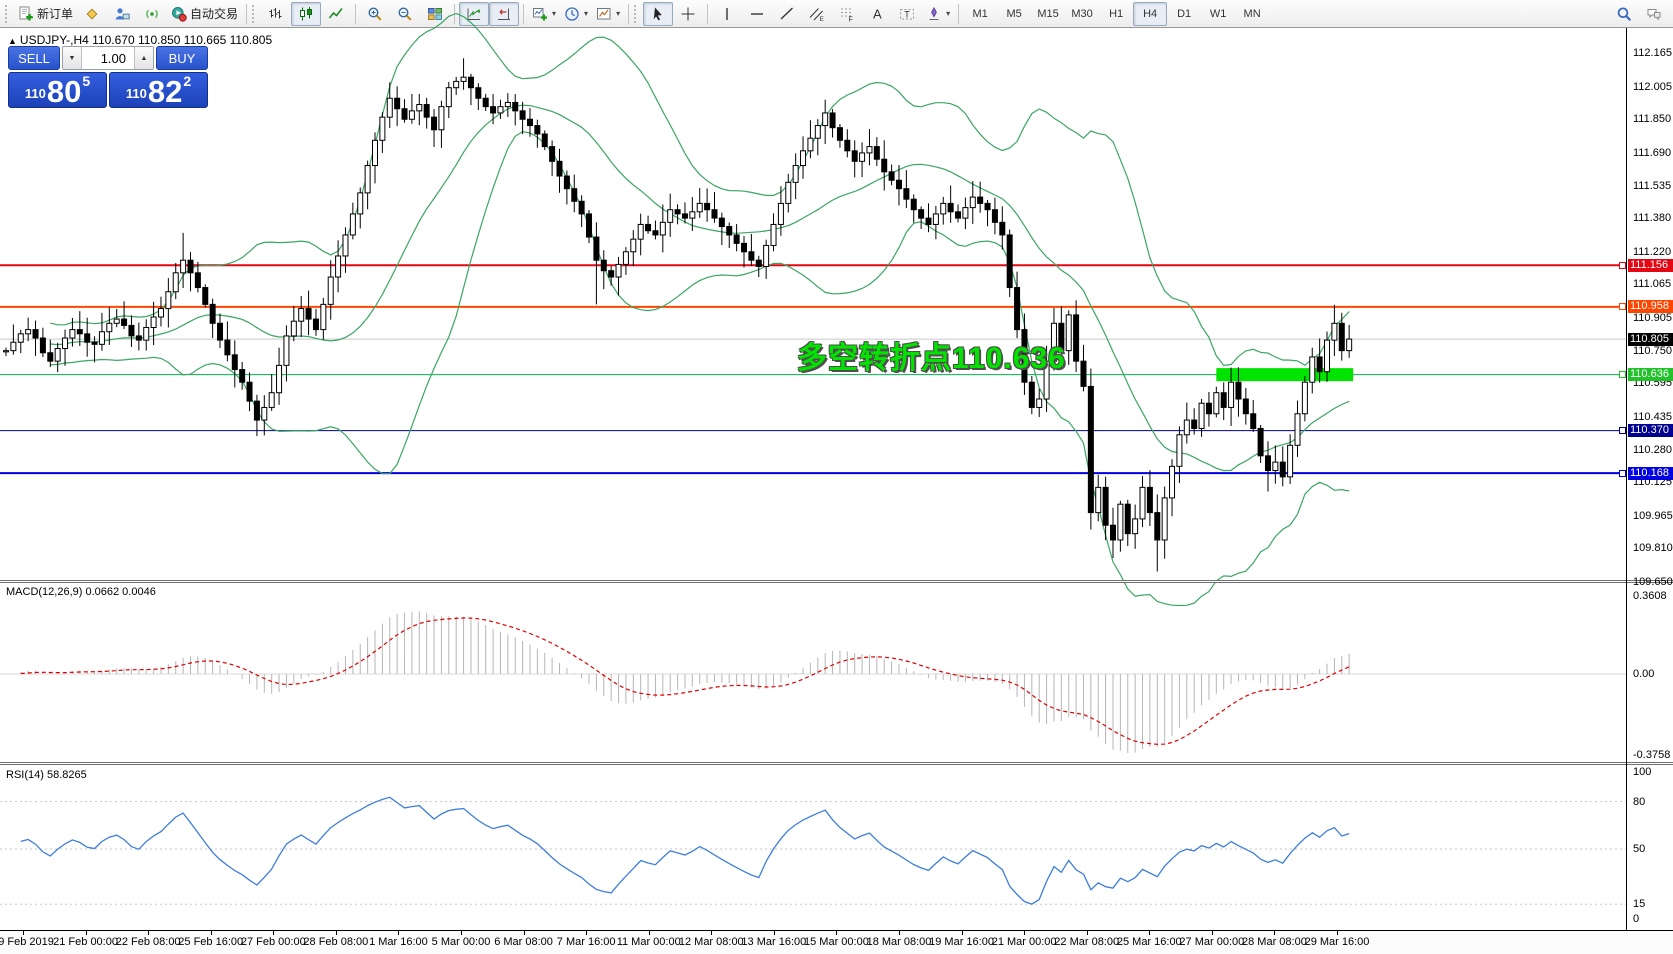  What do you see at coordinates (817, 14) in the screenshot?
I see `equidistant-channel-button: E` at bounding box center [817, 14].